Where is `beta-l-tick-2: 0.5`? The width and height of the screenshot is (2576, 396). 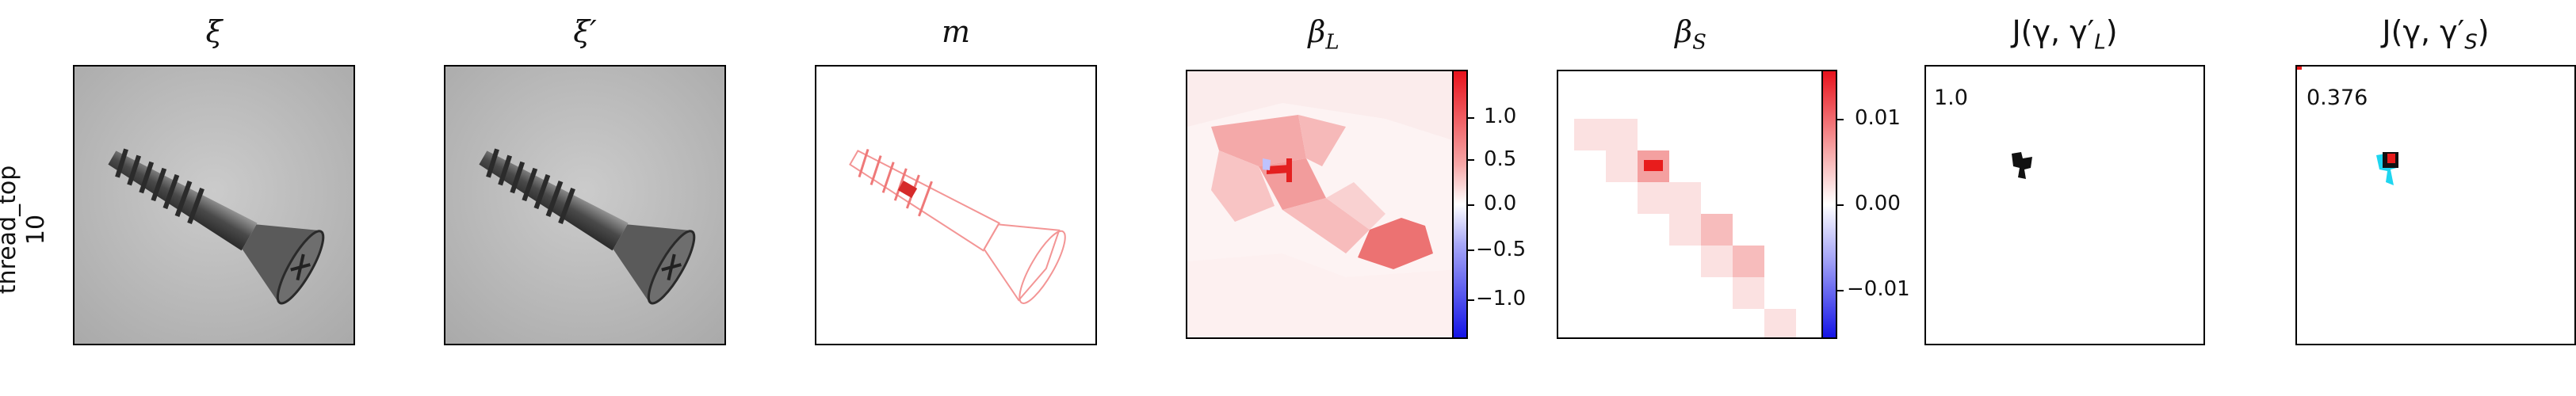
beta-l-tick-2: 0.5 is located at coordinates (1500, 159).